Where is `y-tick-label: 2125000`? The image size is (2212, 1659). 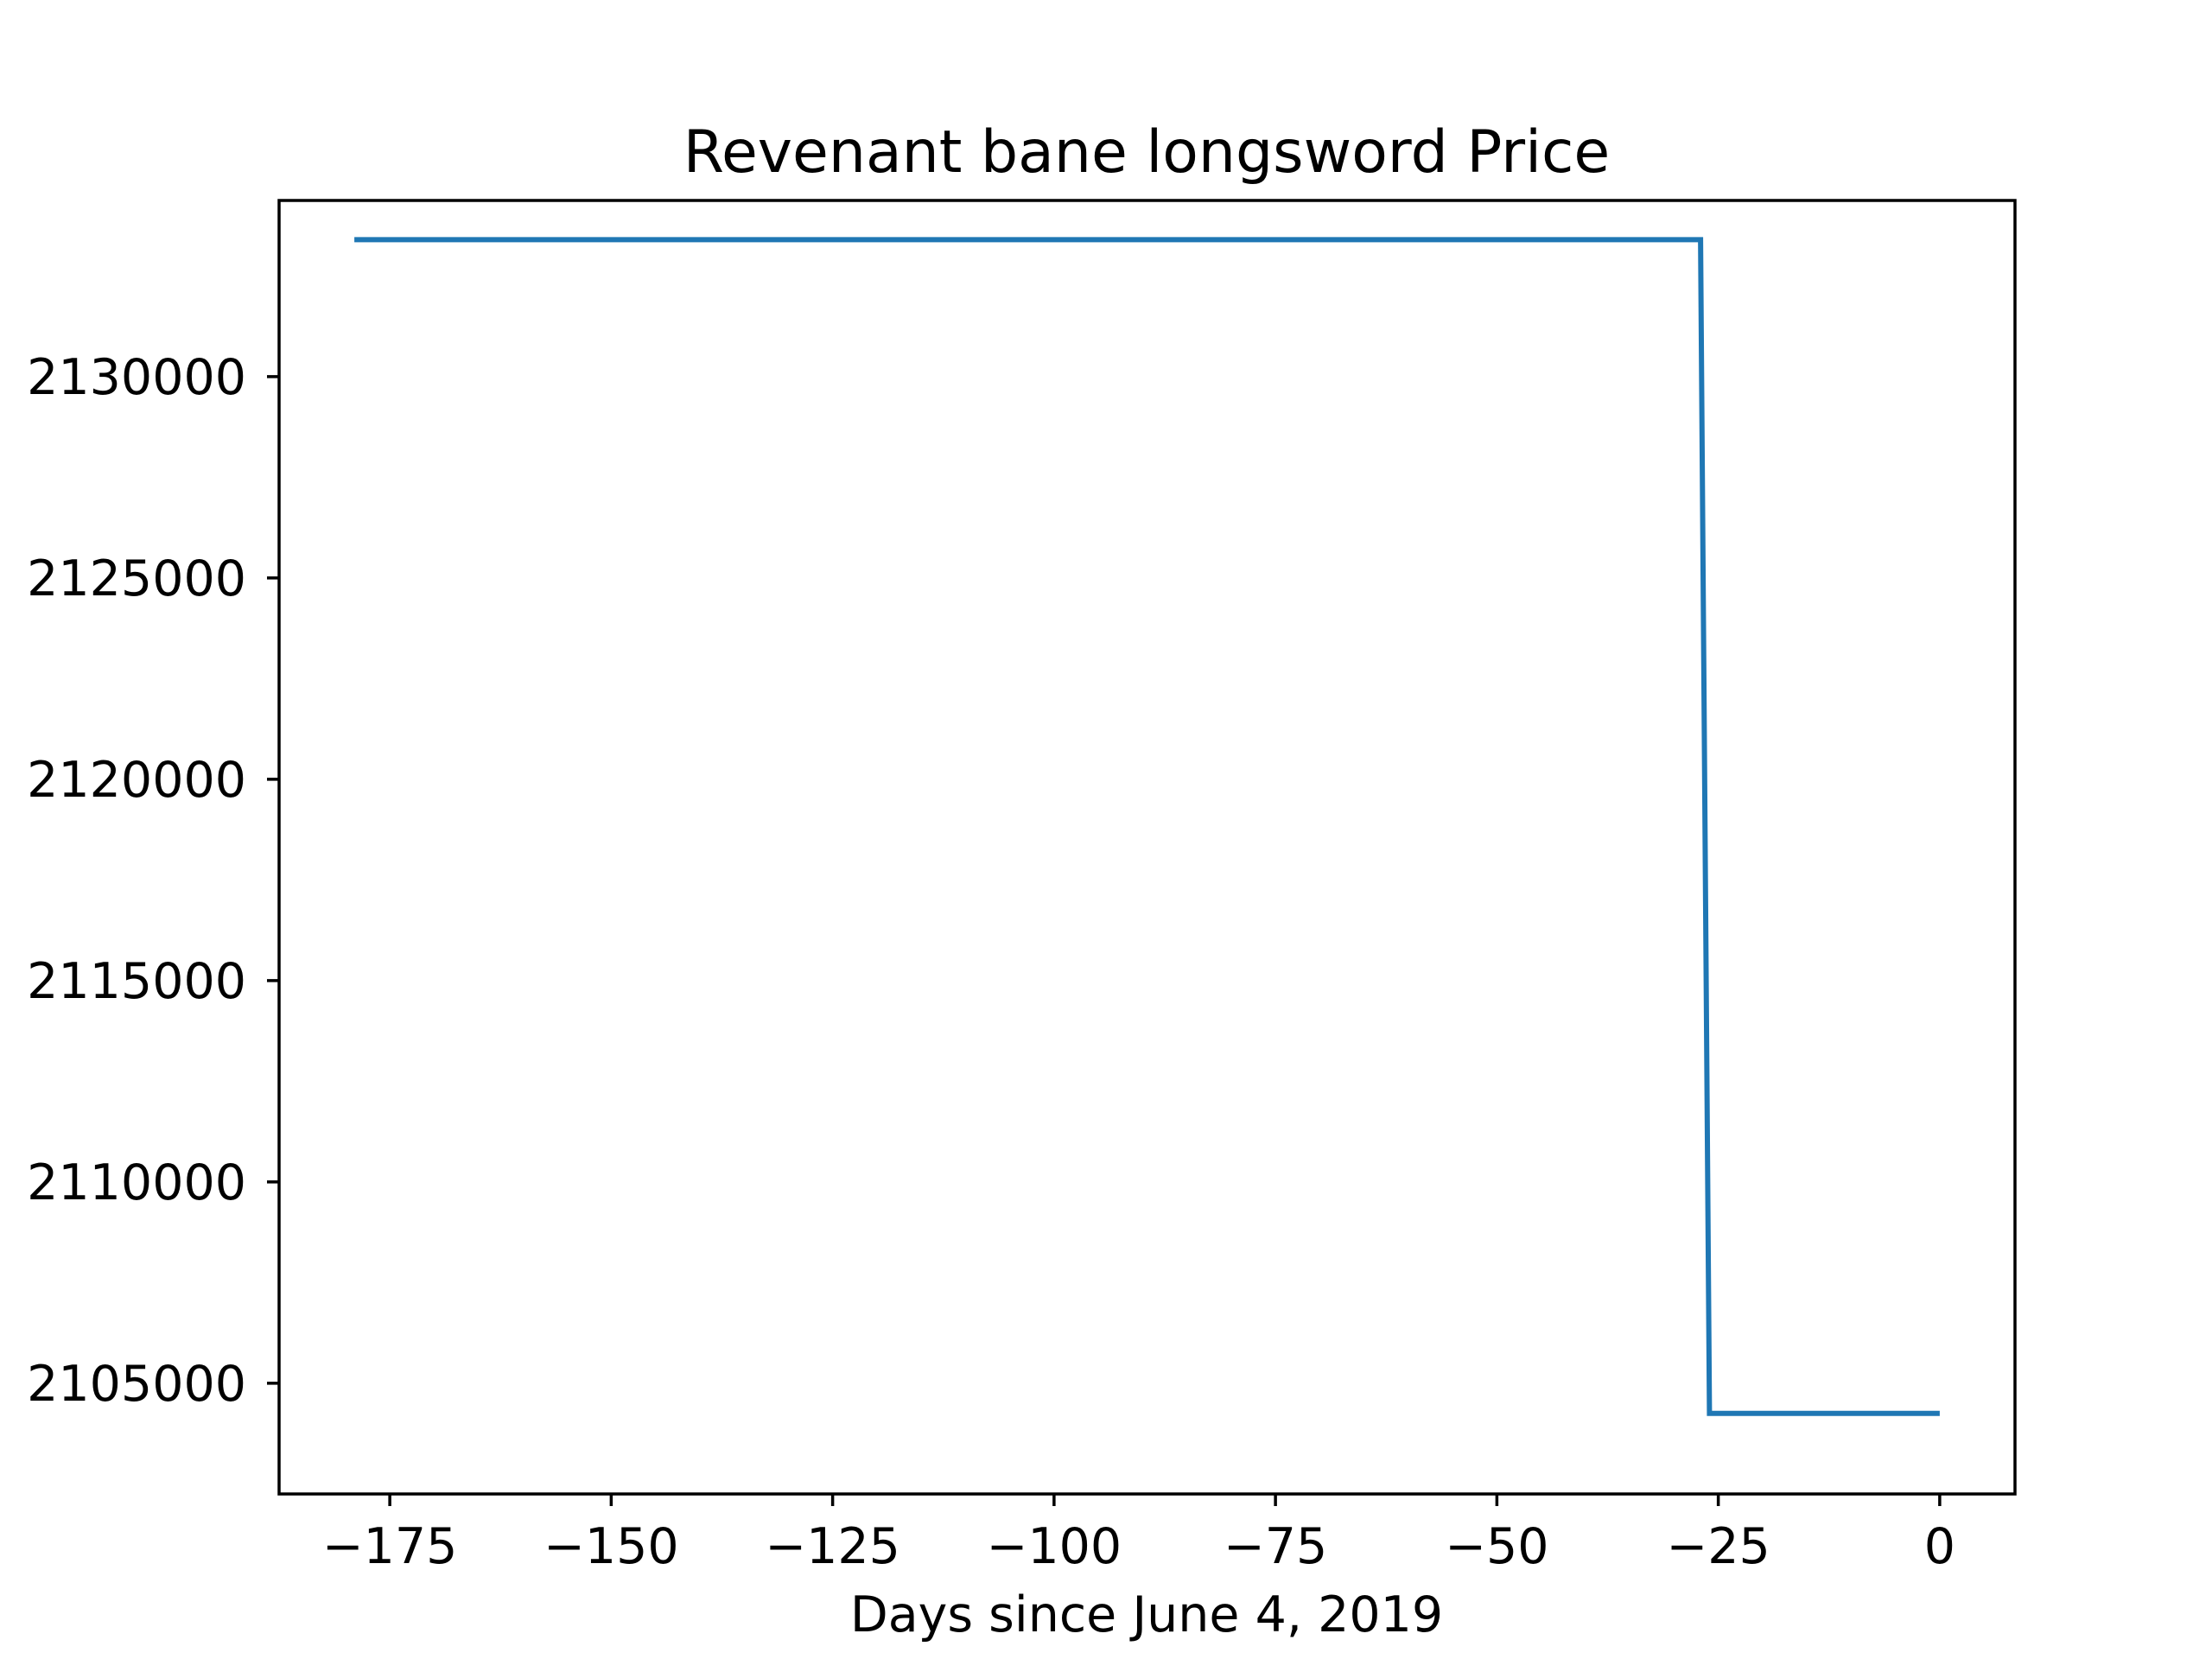
y-tick-label: 2125000 is located at coordinates (136, 578).